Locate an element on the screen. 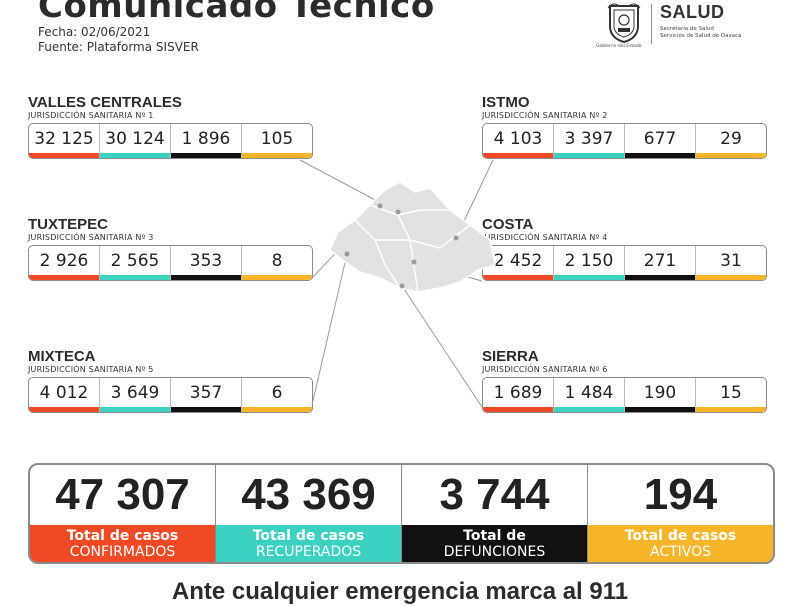 The width and height of the screenshot is (800, 606). total-recovered: 43 369 Total de casos RECUPERADOS is located at coordinates (309, 513).